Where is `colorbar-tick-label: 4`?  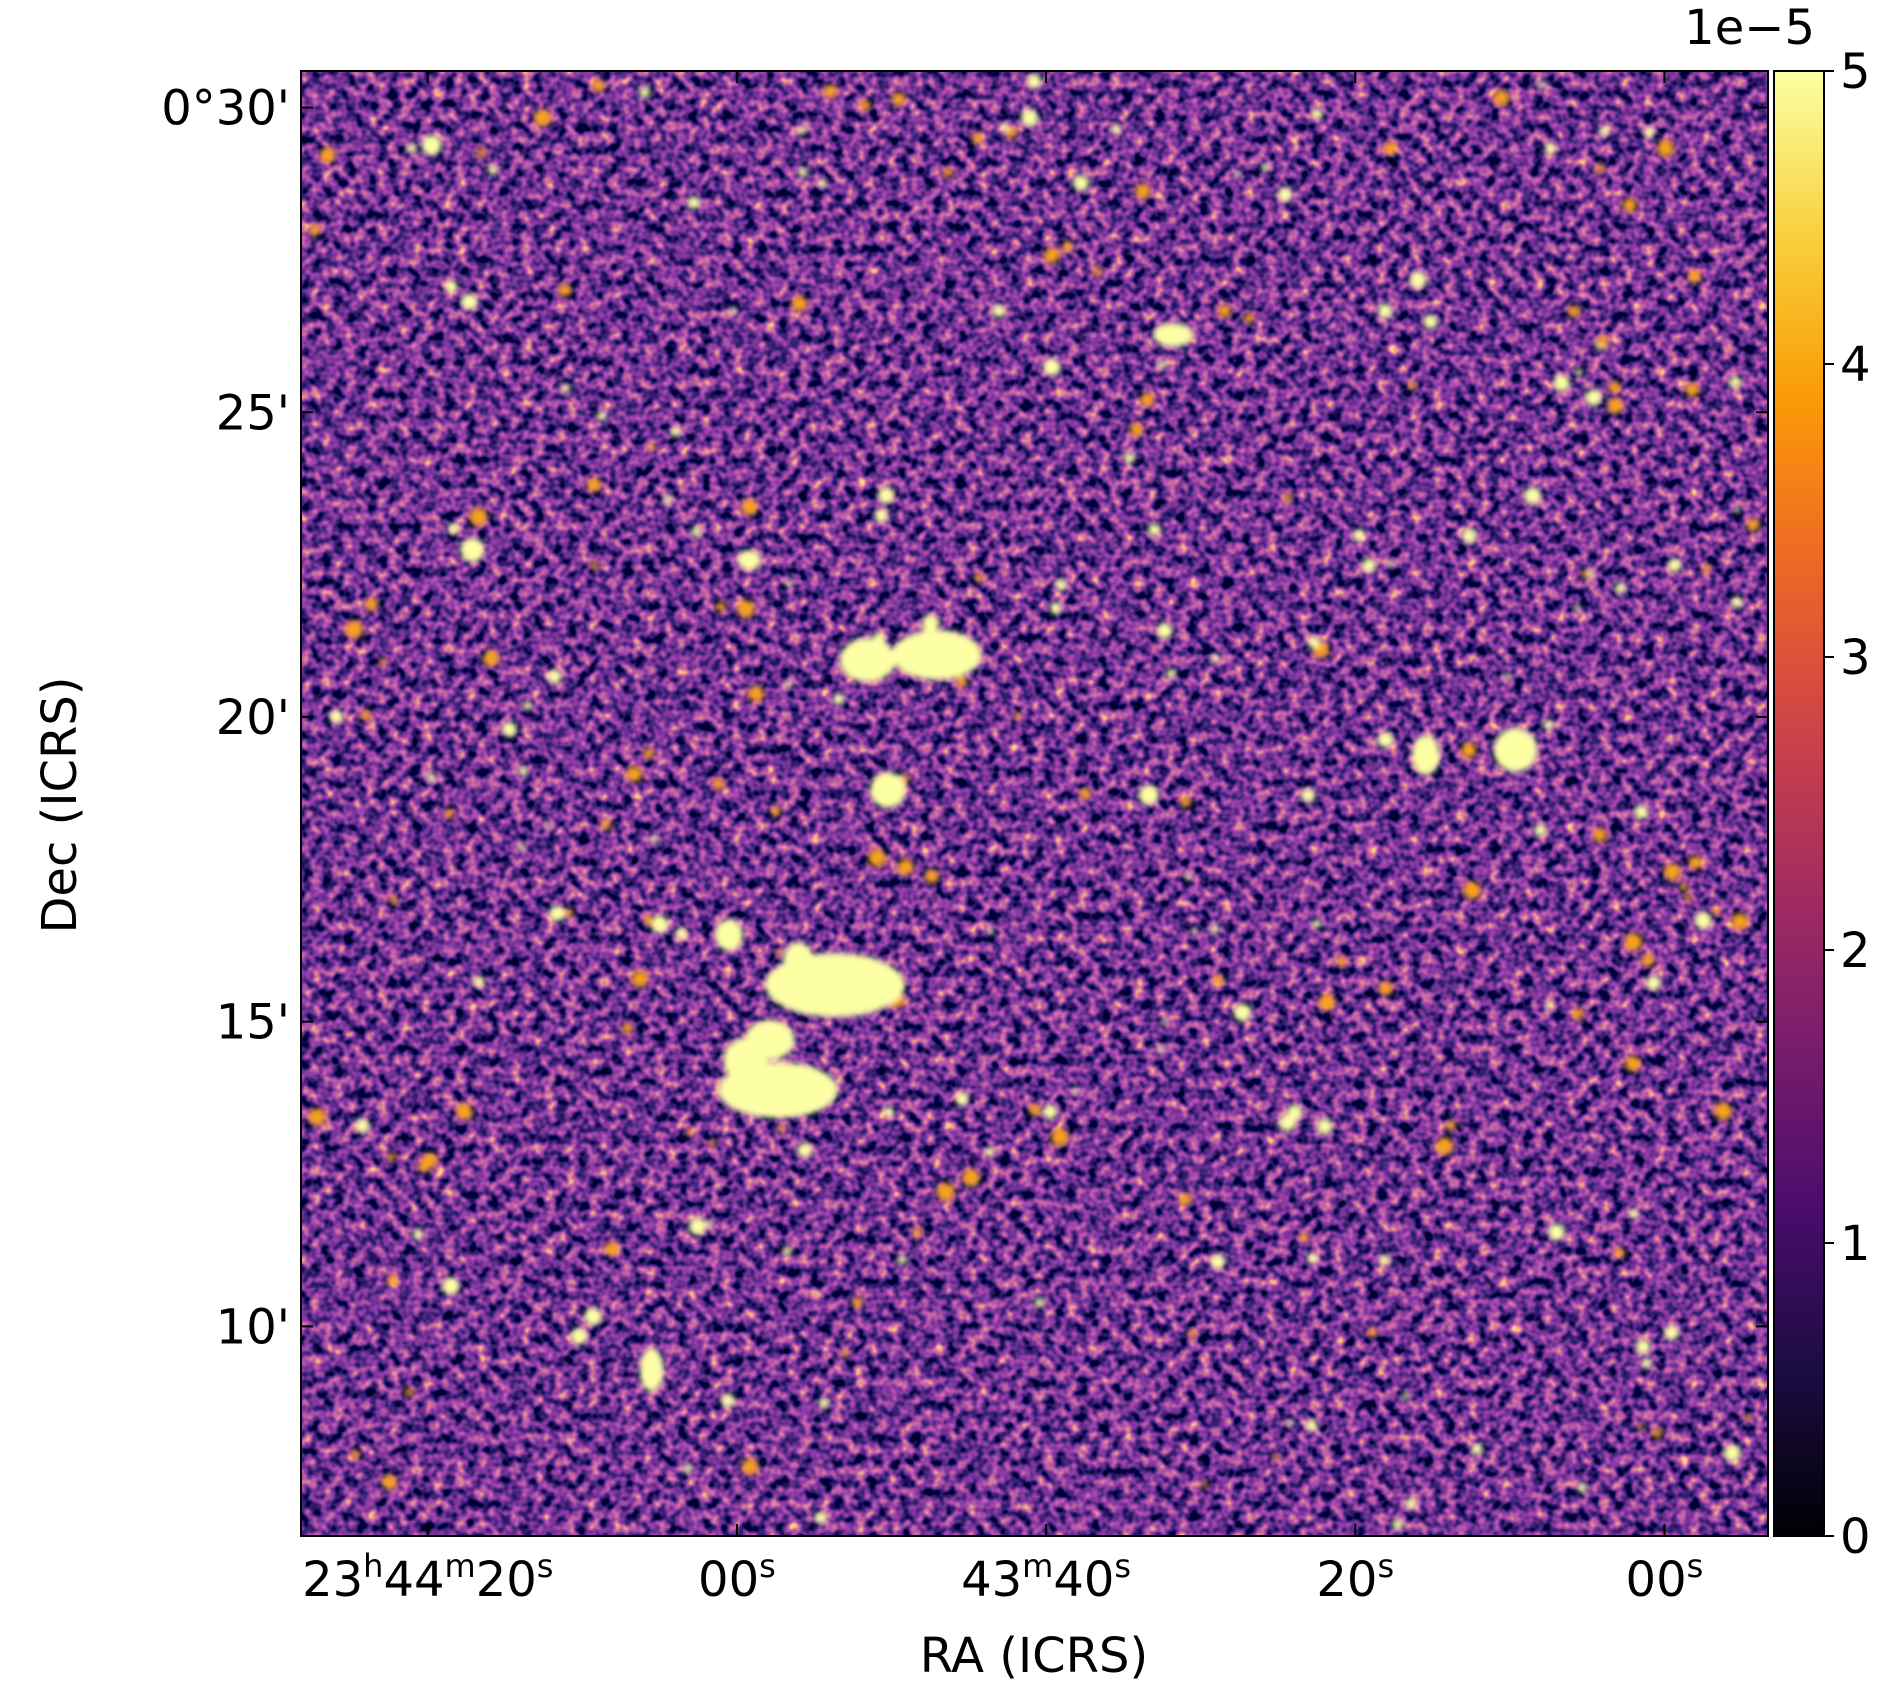
colorbar-tick-label: 4 is located at coordinates (1855, 365).